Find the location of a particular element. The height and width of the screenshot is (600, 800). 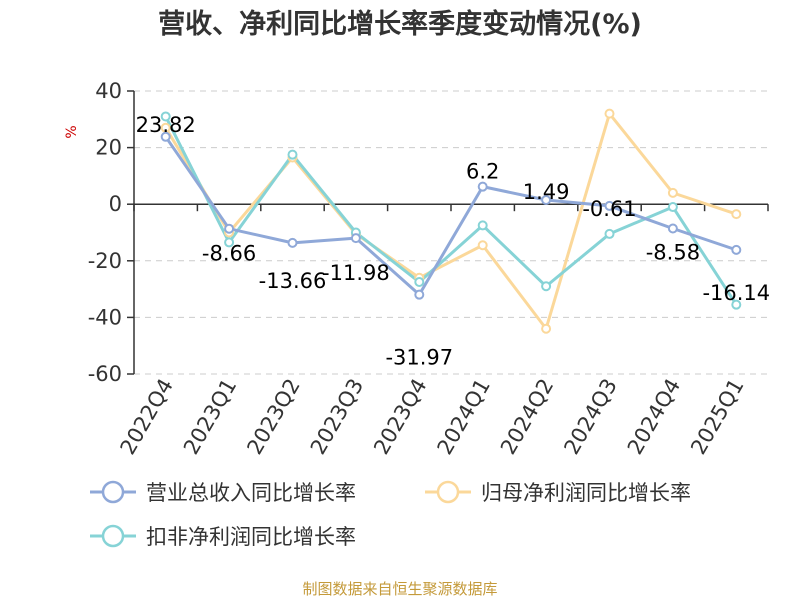

x-tick-label: 2023Q4 is located at coordinates (400, 417).